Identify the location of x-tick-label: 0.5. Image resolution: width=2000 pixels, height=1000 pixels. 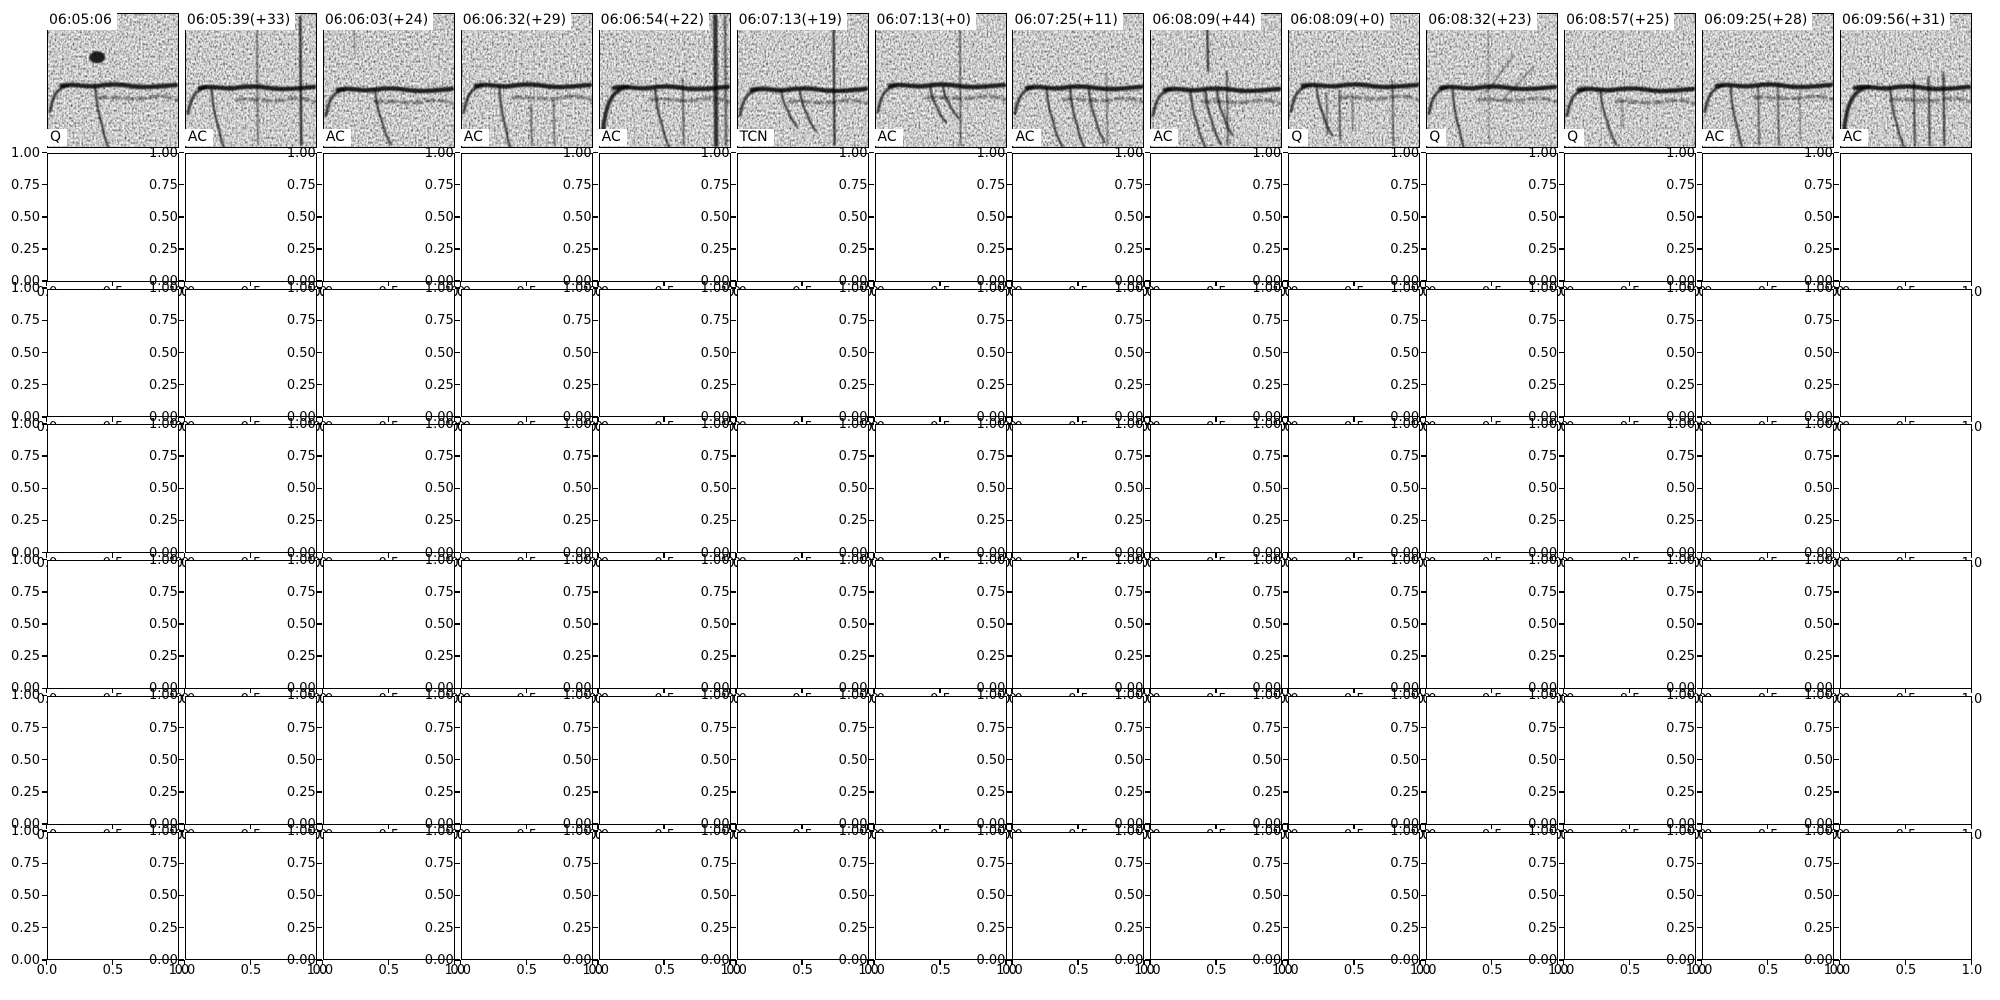
(665, 971).